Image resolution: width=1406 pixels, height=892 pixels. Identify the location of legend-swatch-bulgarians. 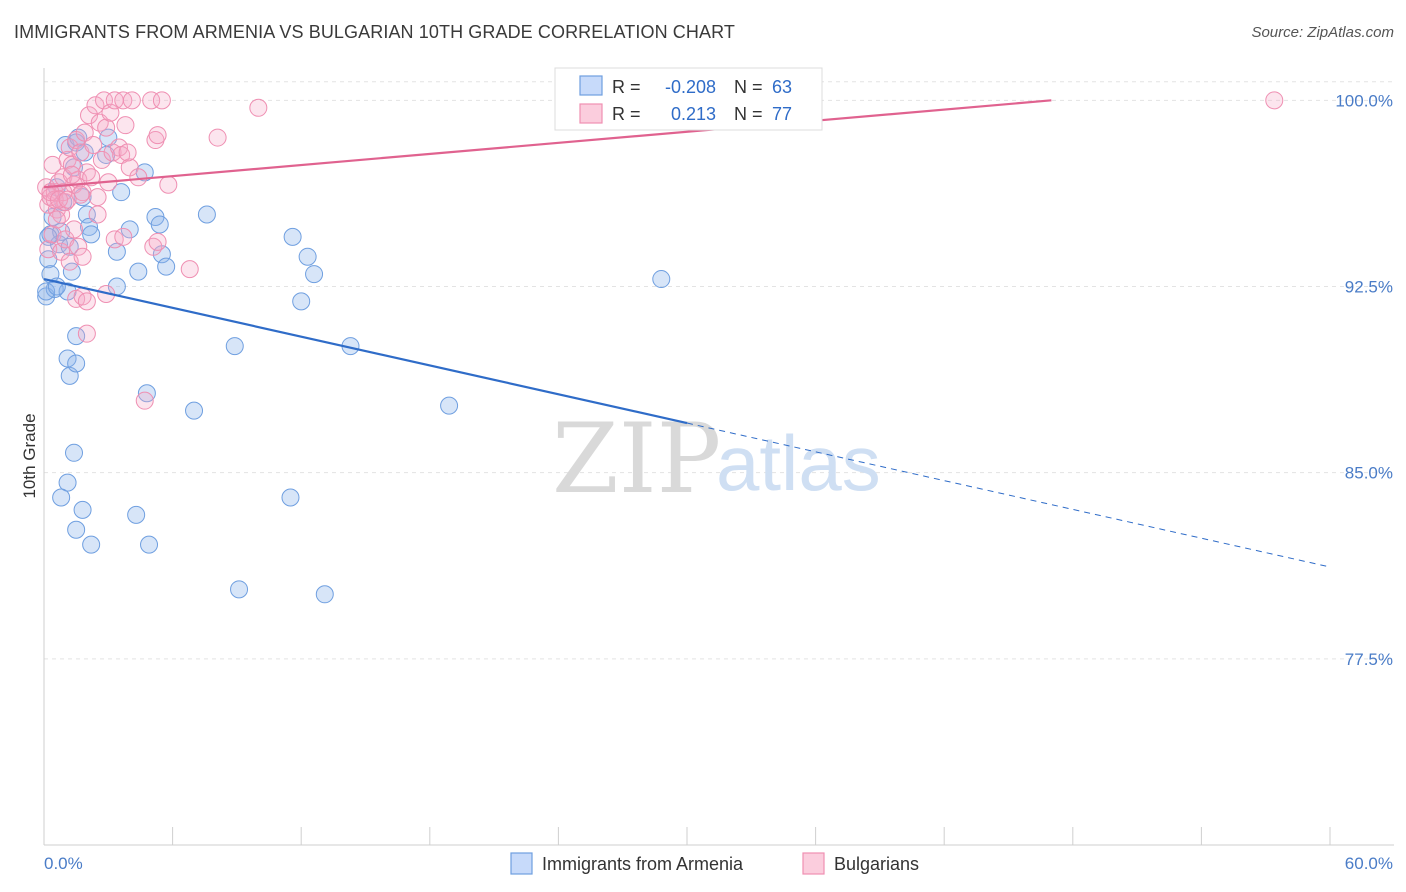
(813, 863).